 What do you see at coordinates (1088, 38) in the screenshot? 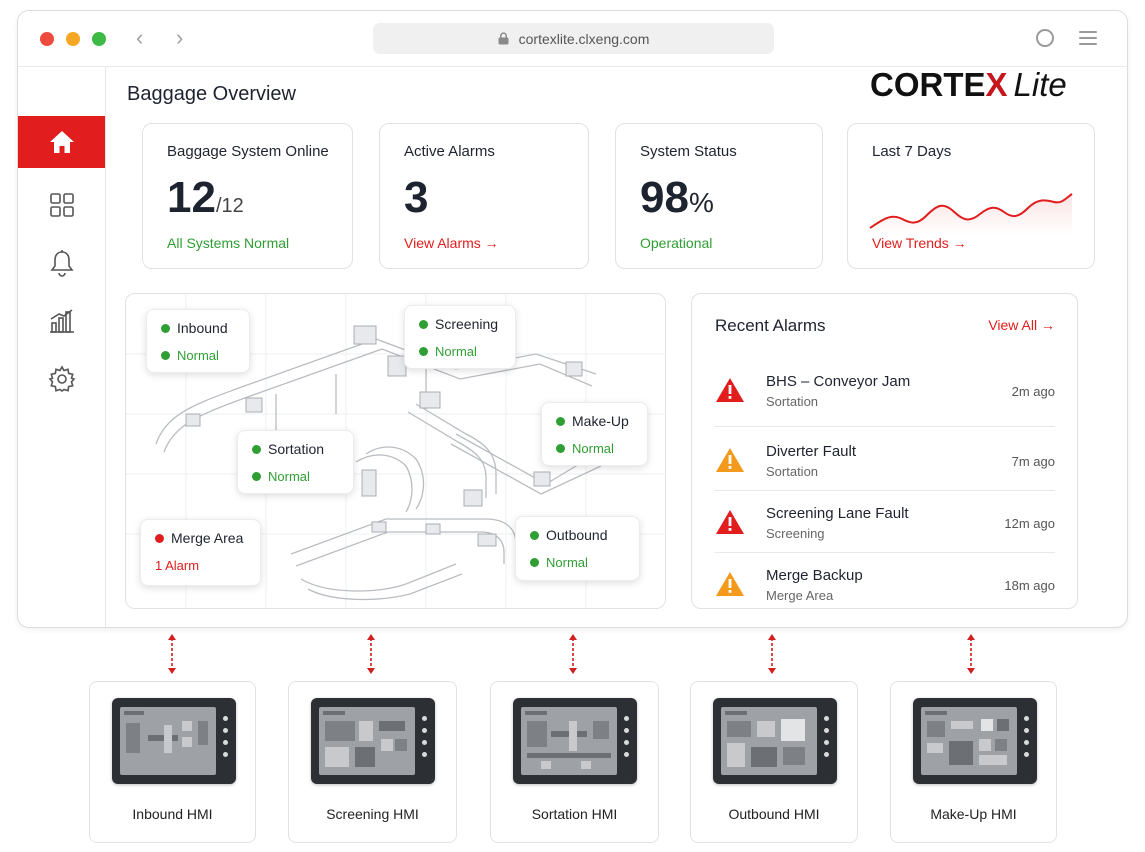
I see `menu-icon` at bounding box center [1088, 38].